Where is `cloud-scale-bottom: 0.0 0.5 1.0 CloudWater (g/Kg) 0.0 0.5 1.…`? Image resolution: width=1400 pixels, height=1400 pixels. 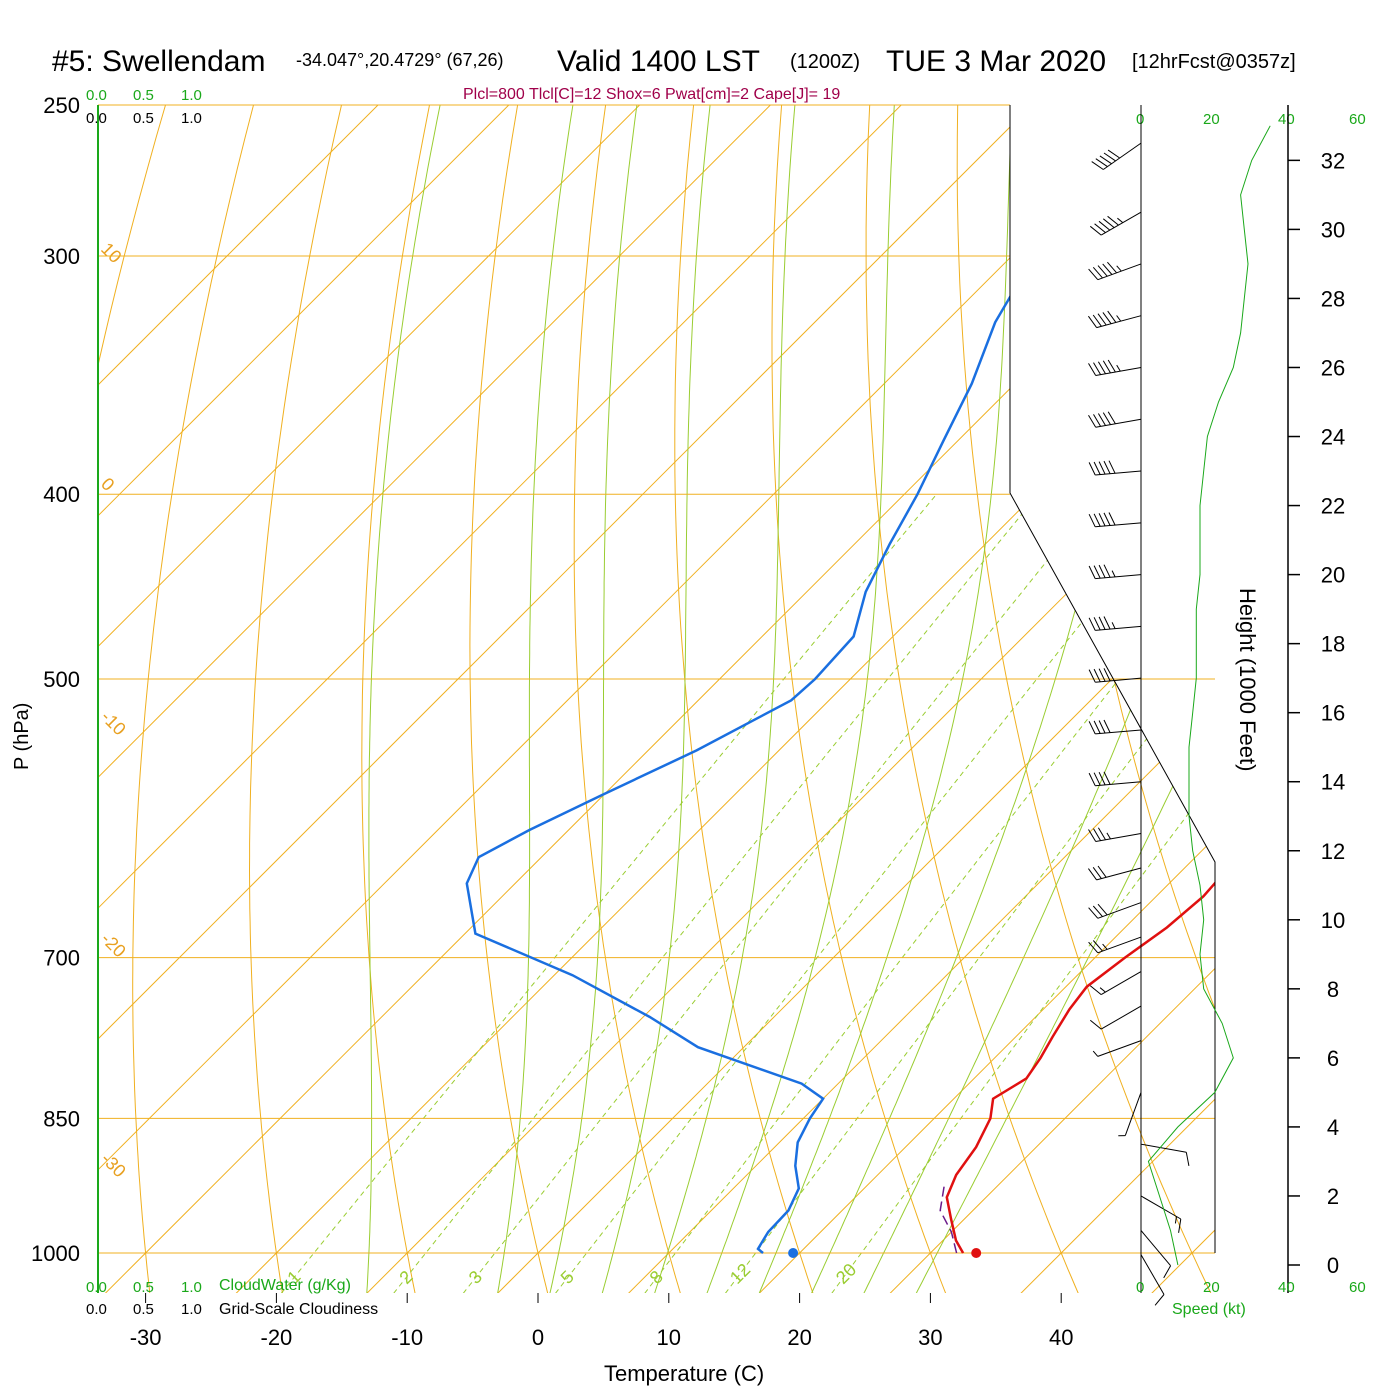
cloud-scale-bottom: 0.0 0.5 1.0 CloudWater (g/Kg) 0.0 0.5 1.… is located at coordinates (232, 1297).